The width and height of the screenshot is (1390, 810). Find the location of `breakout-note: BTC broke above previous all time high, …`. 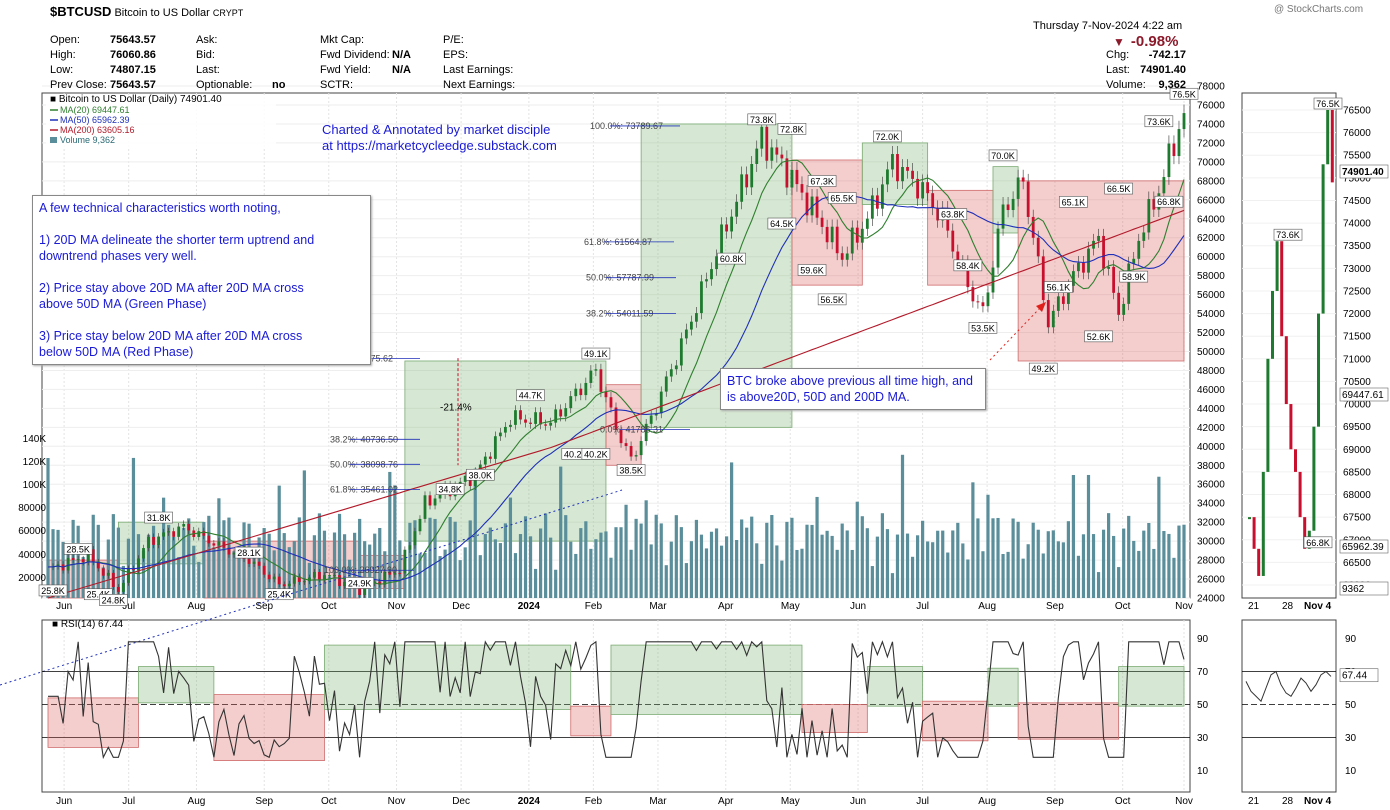

breakout-note: BTC broke above previous all time high, … is located at coordinates (853, 389).